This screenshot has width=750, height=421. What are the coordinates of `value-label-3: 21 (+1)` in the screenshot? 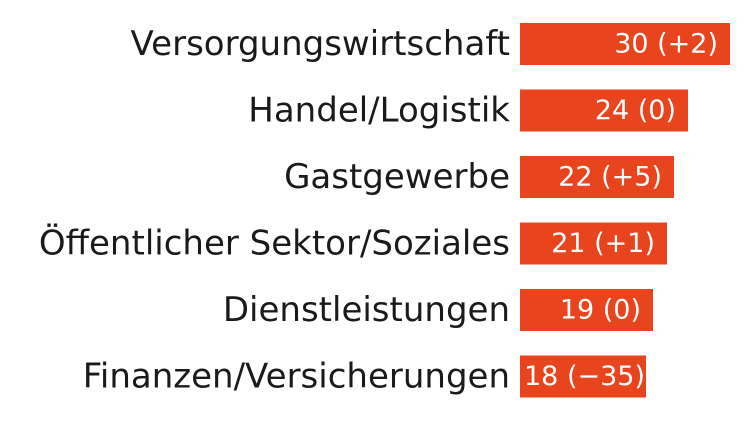 It's located at (603, 243).